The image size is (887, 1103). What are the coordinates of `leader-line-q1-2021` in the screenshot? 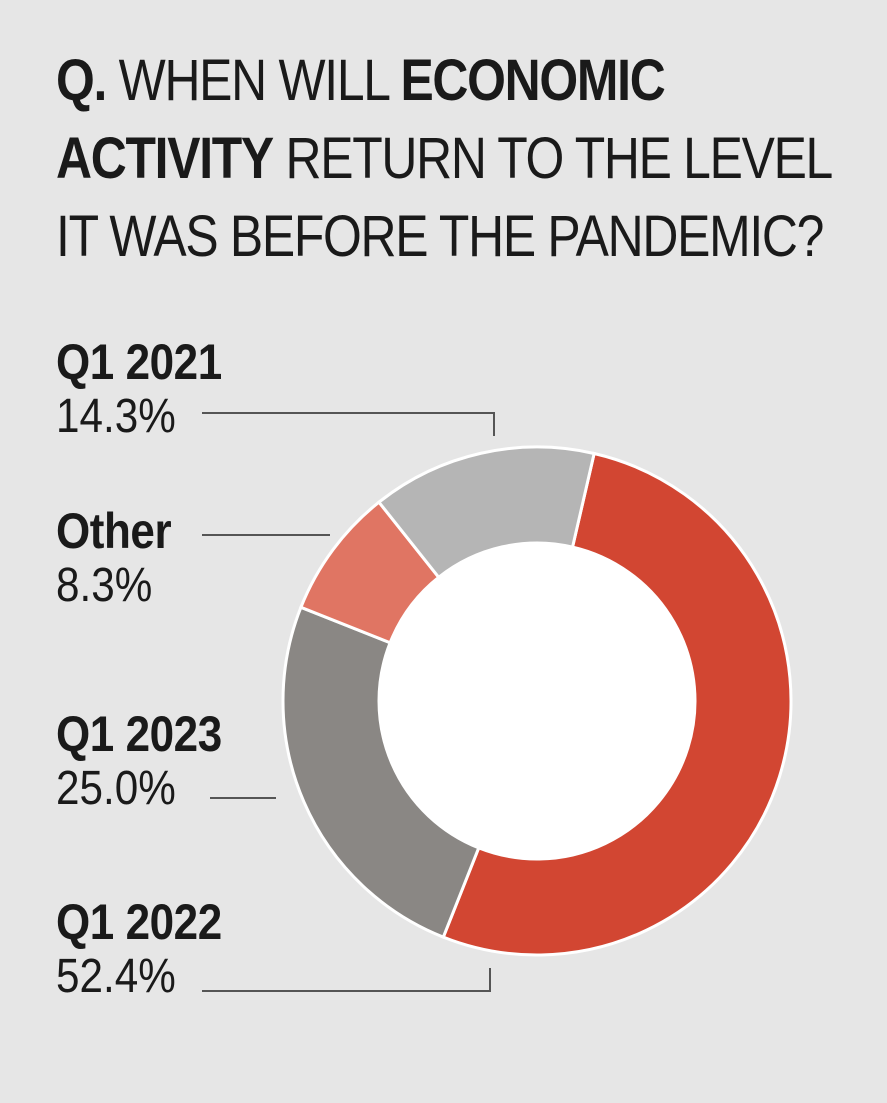 It's located at (348, 424).